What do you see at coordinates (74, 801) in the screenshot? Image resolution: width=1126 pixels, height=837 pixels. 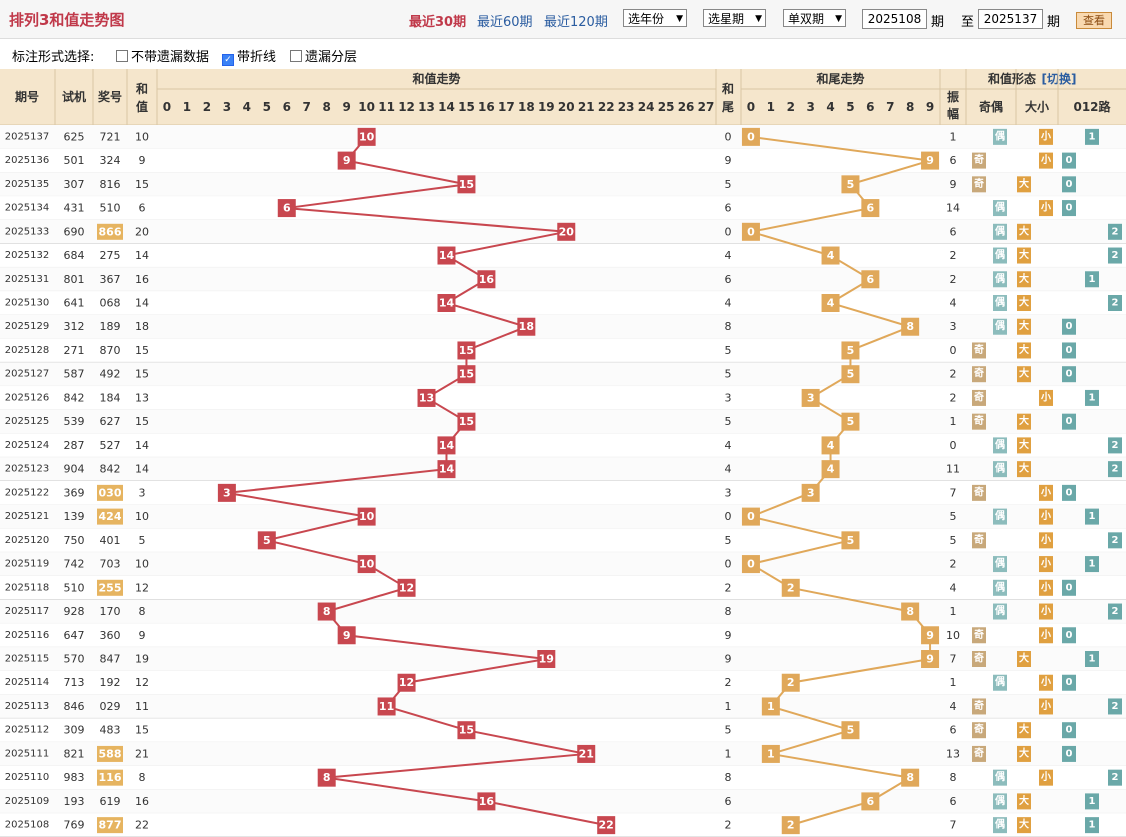 I see `trial-cell: 193` at bounding box center [74, 801].